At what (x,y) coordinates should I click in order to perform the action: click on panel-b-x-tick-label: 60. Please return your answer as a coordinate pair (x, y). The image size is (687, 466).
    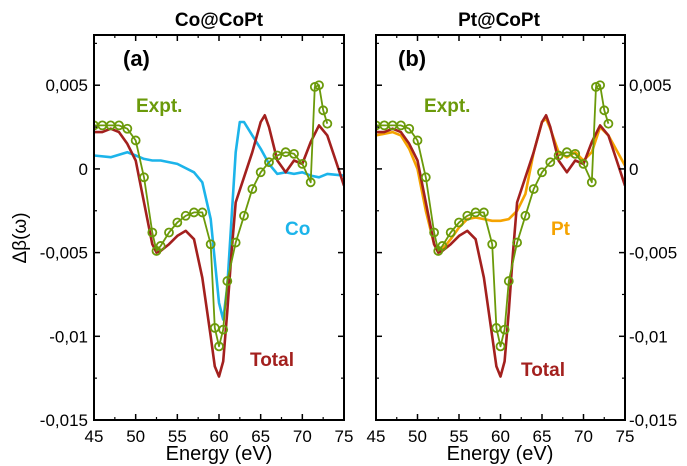
    Looking at the image, I should click on (500, 436).